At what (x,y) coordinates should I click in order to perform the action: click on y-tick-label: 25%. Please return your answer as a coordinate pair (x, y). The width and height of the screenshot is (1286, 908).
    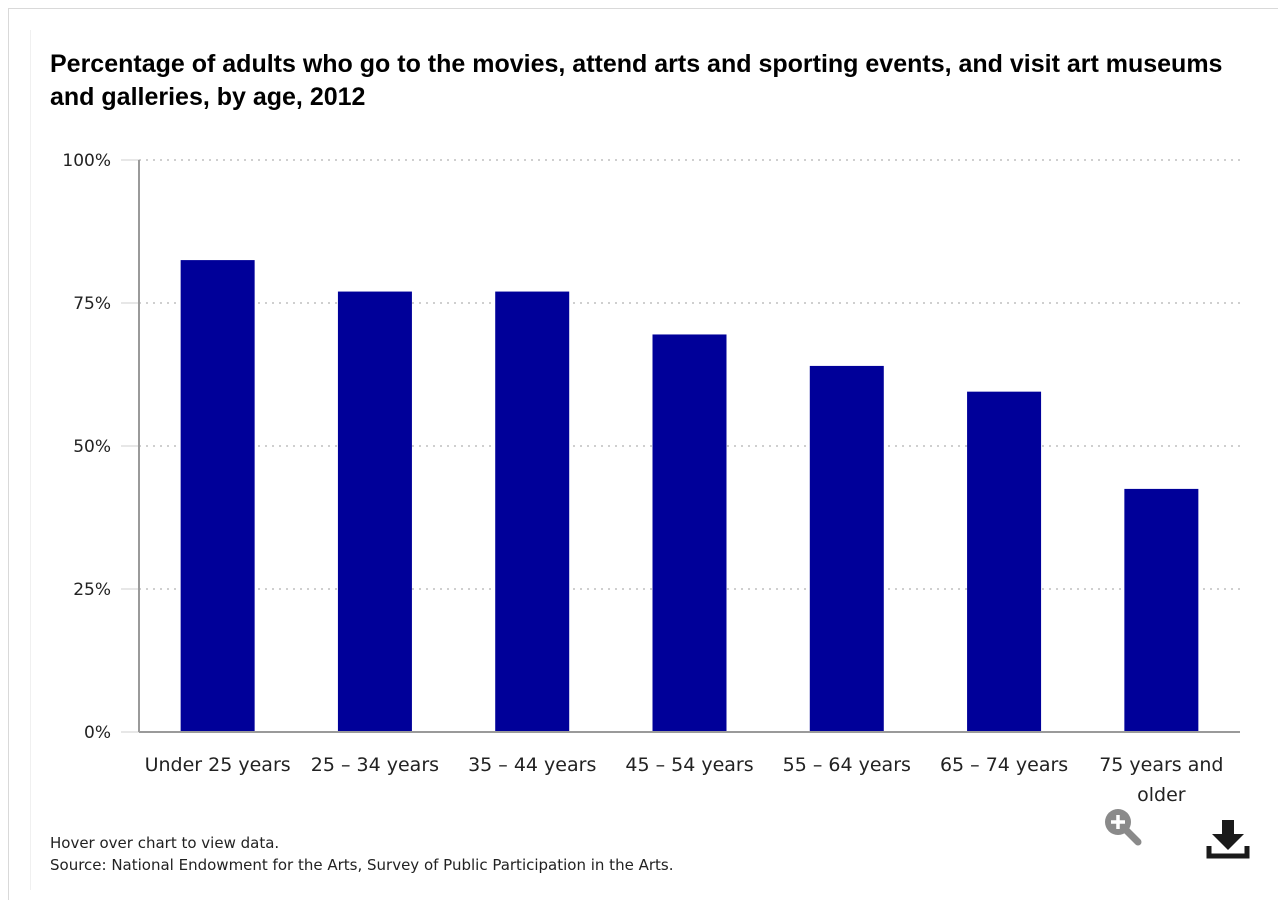
    Looking at the image, I should click on (92, 590).